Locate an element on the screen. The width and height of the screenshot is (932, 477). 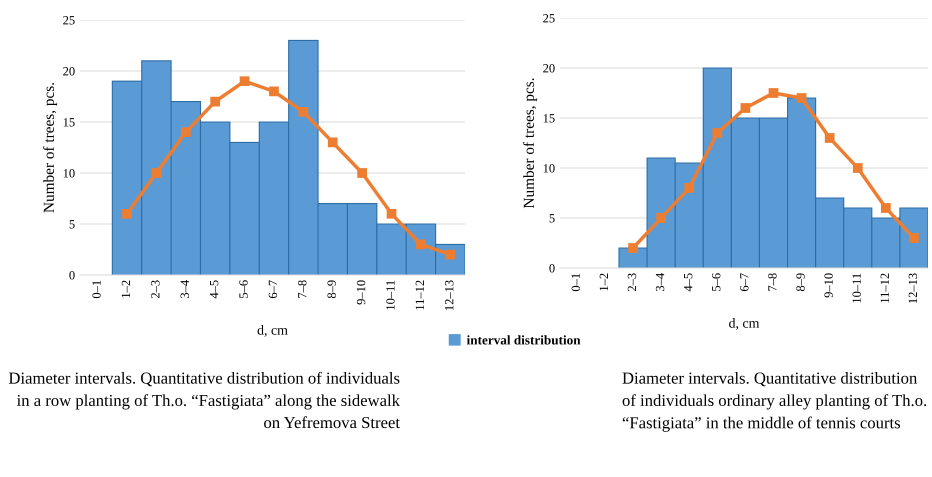
text: Diameter intervals. Quantitative distribution of individuals in a row planting of Th.o. “Fastigiata” along the sidewalk on Yefremova Street is located at coordinates (204, 400).